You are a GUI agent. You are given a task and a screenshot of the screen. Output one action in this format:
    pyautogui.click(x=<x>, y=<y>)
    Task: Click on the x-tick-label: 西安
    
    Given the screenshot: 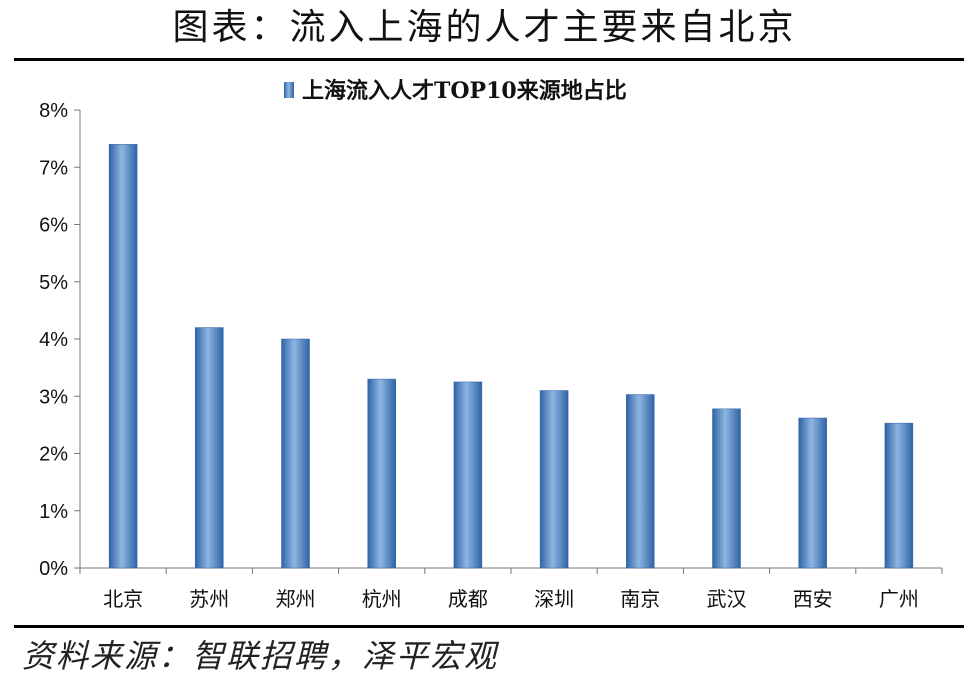 What is the action you would take?
    pyautogui.click(x=813, y=599)
    